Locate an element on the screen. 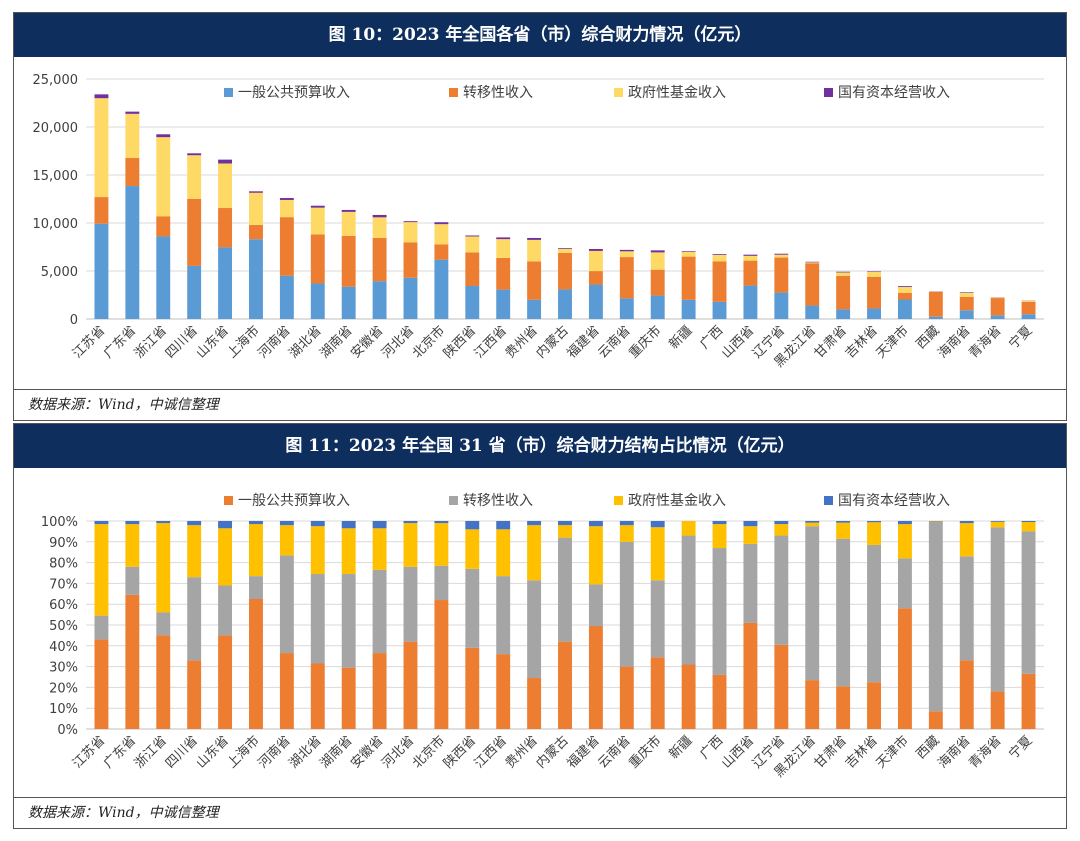  chart-title-2: 图 11：2023 年全国 31 省（市）综合财力结构占比情况（亿元） is located at coordinates (540, 446).